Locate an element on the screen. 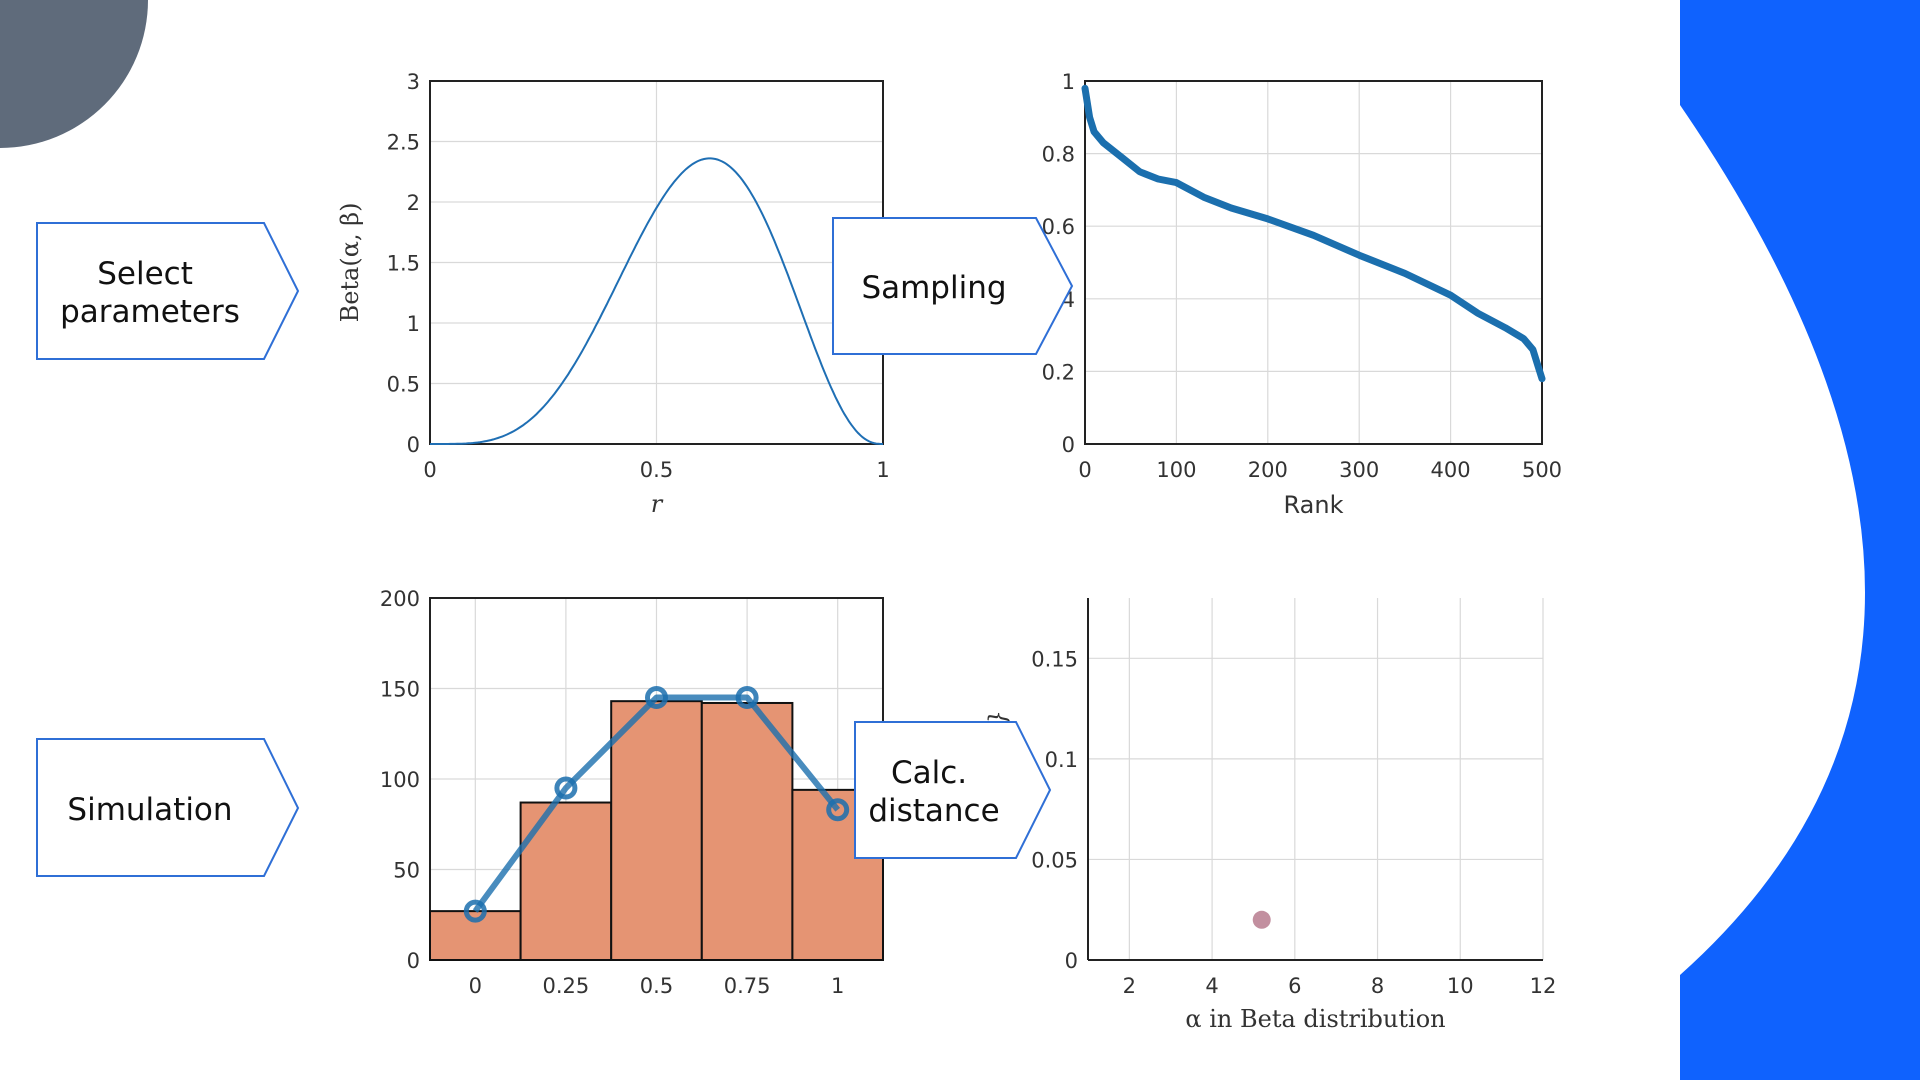 The width and height of the screenshot is (1920, 1080). plot-frame is located at coordinates (1313, 262).